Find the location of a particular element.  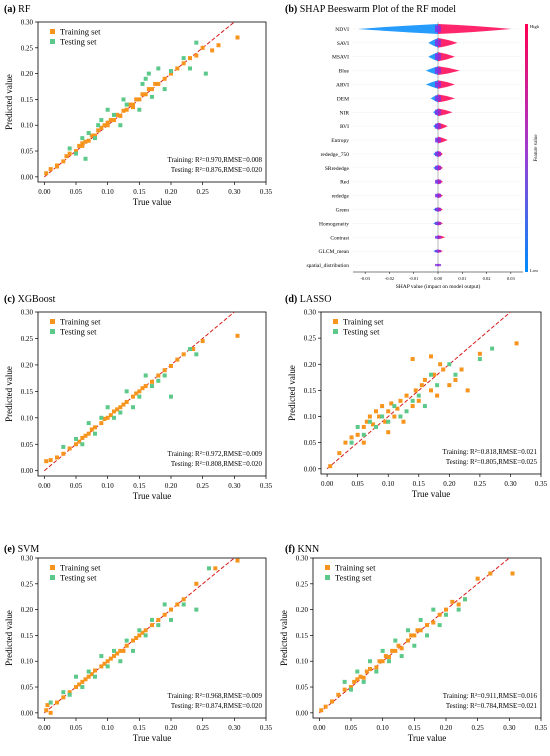

panel-b-letter: (b) is located at coordinates (291, 9).